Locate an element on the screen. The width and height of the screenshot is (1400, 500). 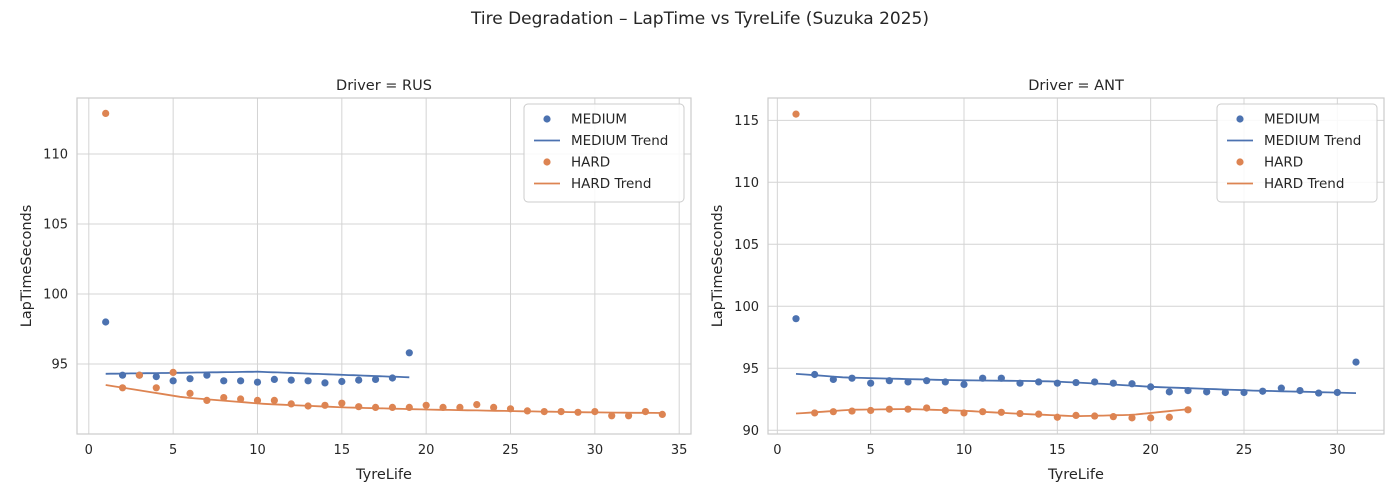
x-tick-label: 25 is located at coordinates (1244, 450).